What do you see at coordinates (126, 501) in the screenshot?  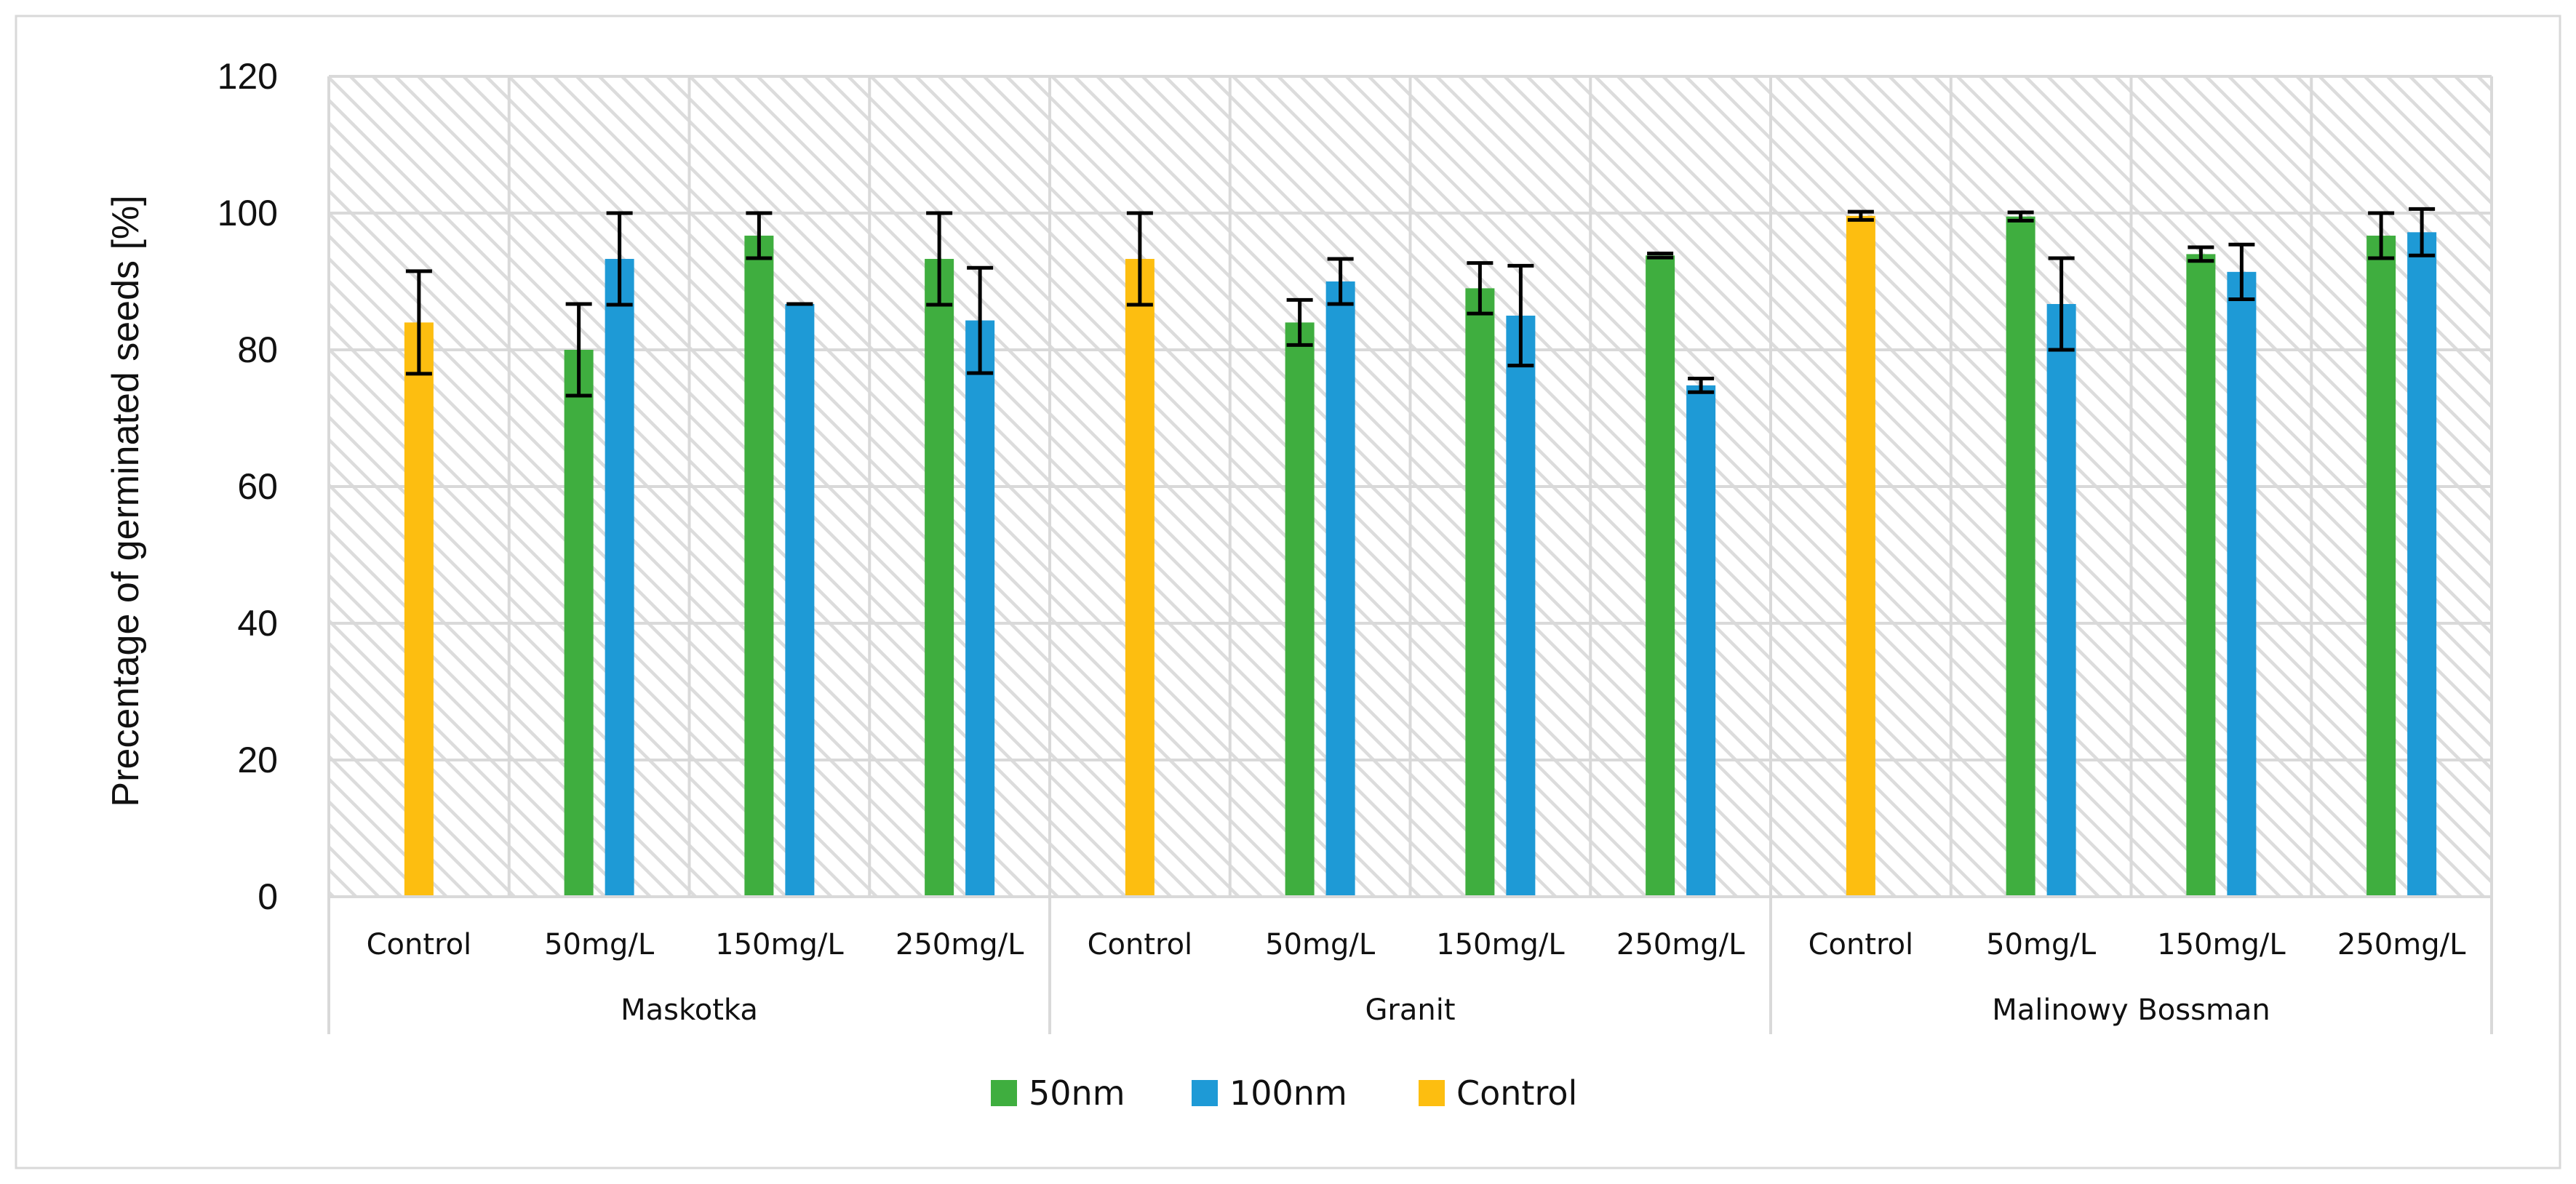 I see `y-axis-label: Precentage of germinated seeds [%]` at bounding box center [126, 501].